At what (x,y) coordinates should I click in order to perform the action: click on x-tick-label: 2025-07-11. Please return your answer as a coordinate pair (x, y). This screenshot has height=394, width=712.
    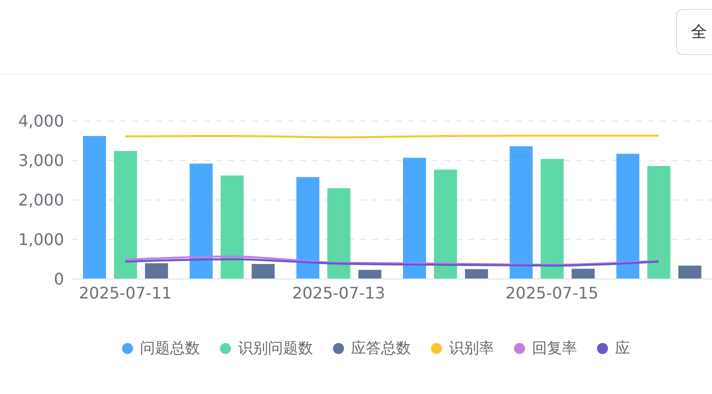
    Looking at the image, I should click on (125, 292).